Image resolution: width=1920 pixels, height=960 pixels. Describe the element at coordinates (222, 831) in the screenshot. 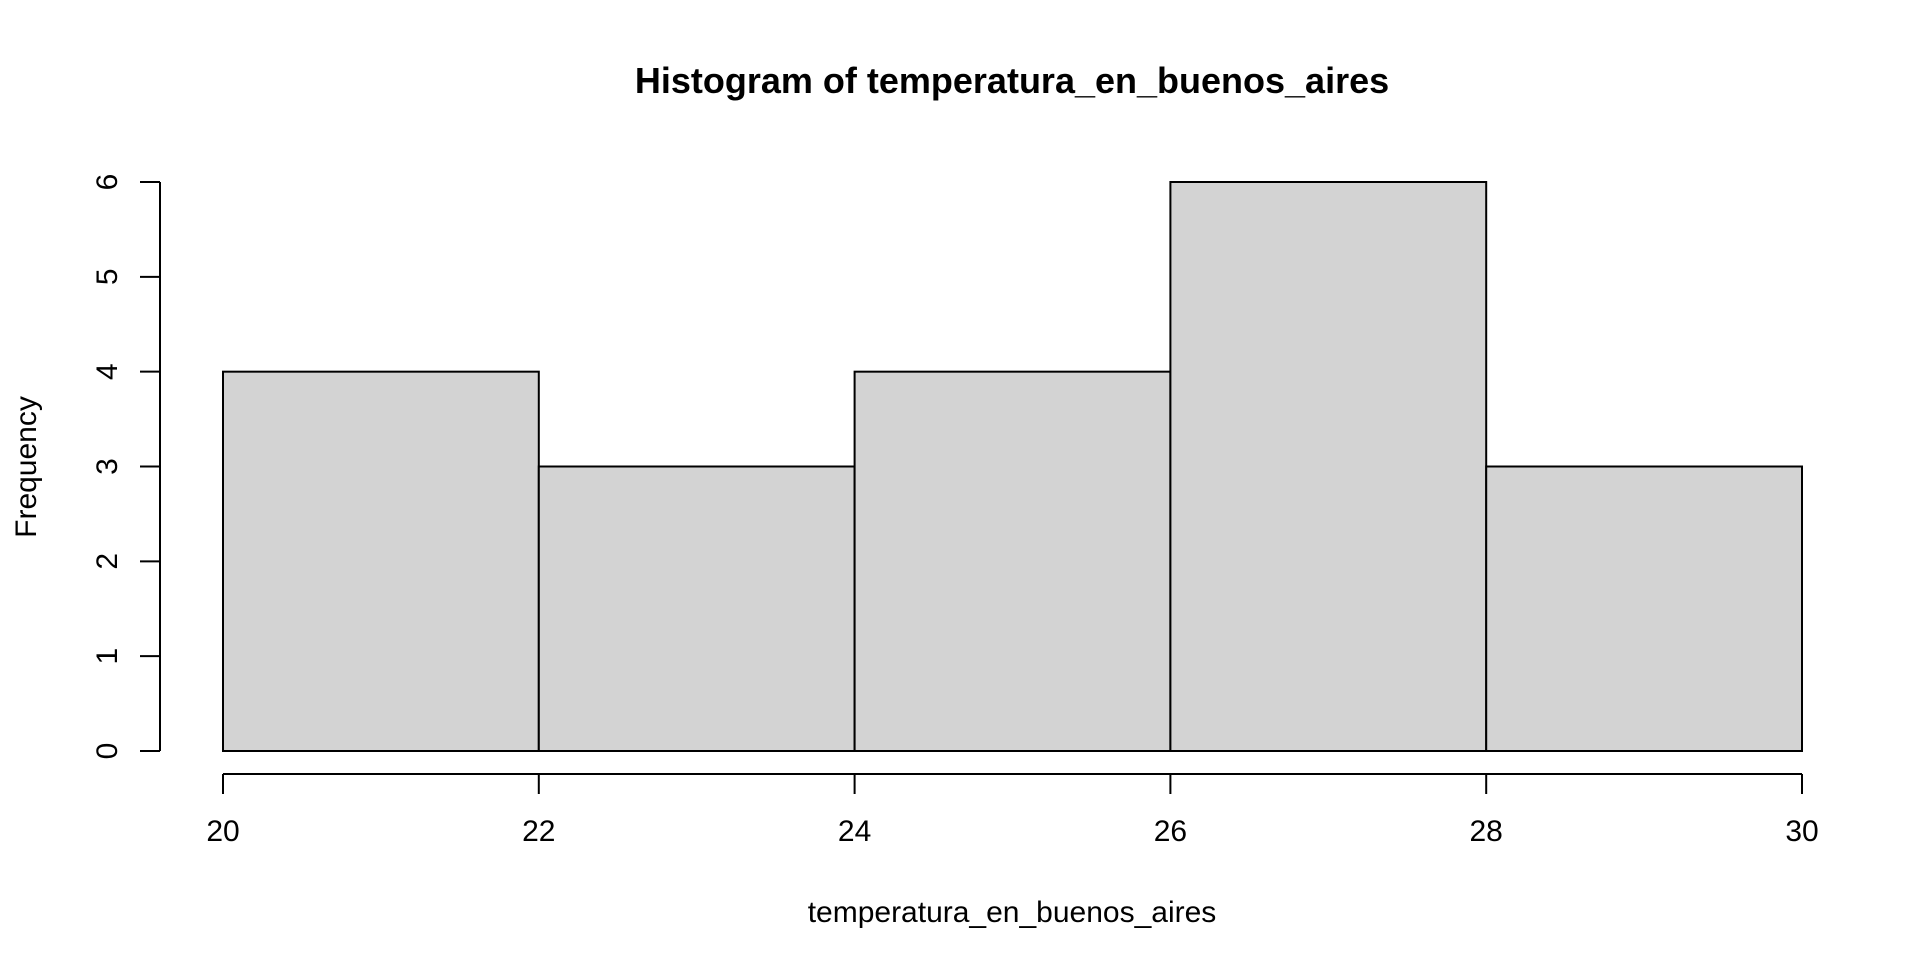

I see `x-tick-label-20: 20` at that location.